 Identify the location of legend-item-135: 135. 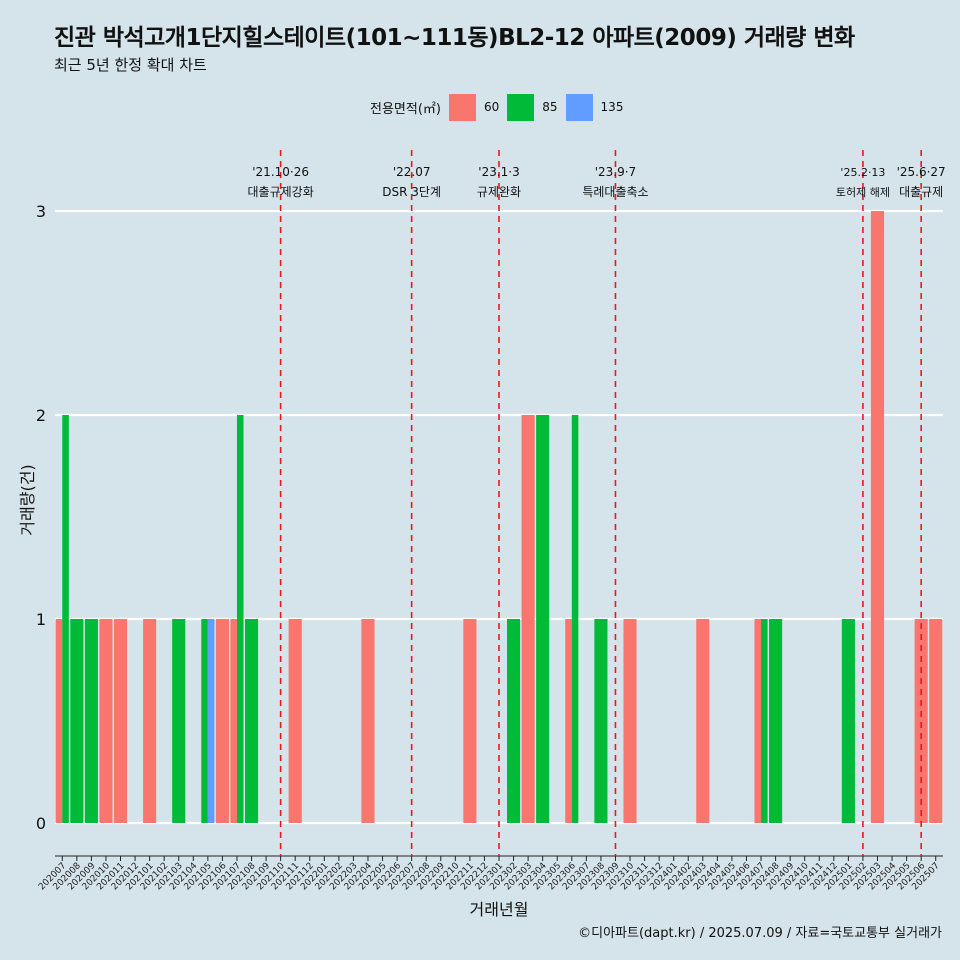
(594, 107).